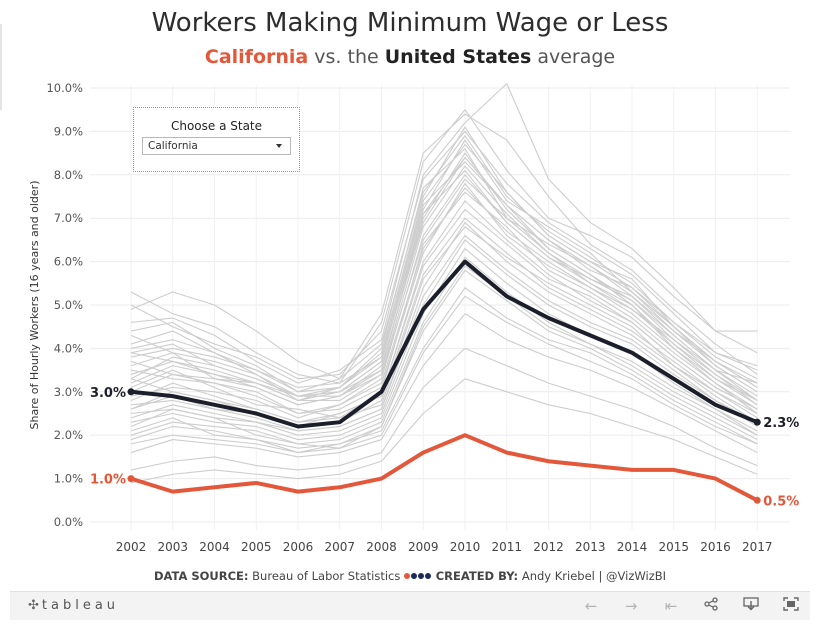 The height and width of the screenshot is (627, 820). Describe the element at coordinates (673, 547) in the screenshot. I see `x-tick-label: 2015` at that location.